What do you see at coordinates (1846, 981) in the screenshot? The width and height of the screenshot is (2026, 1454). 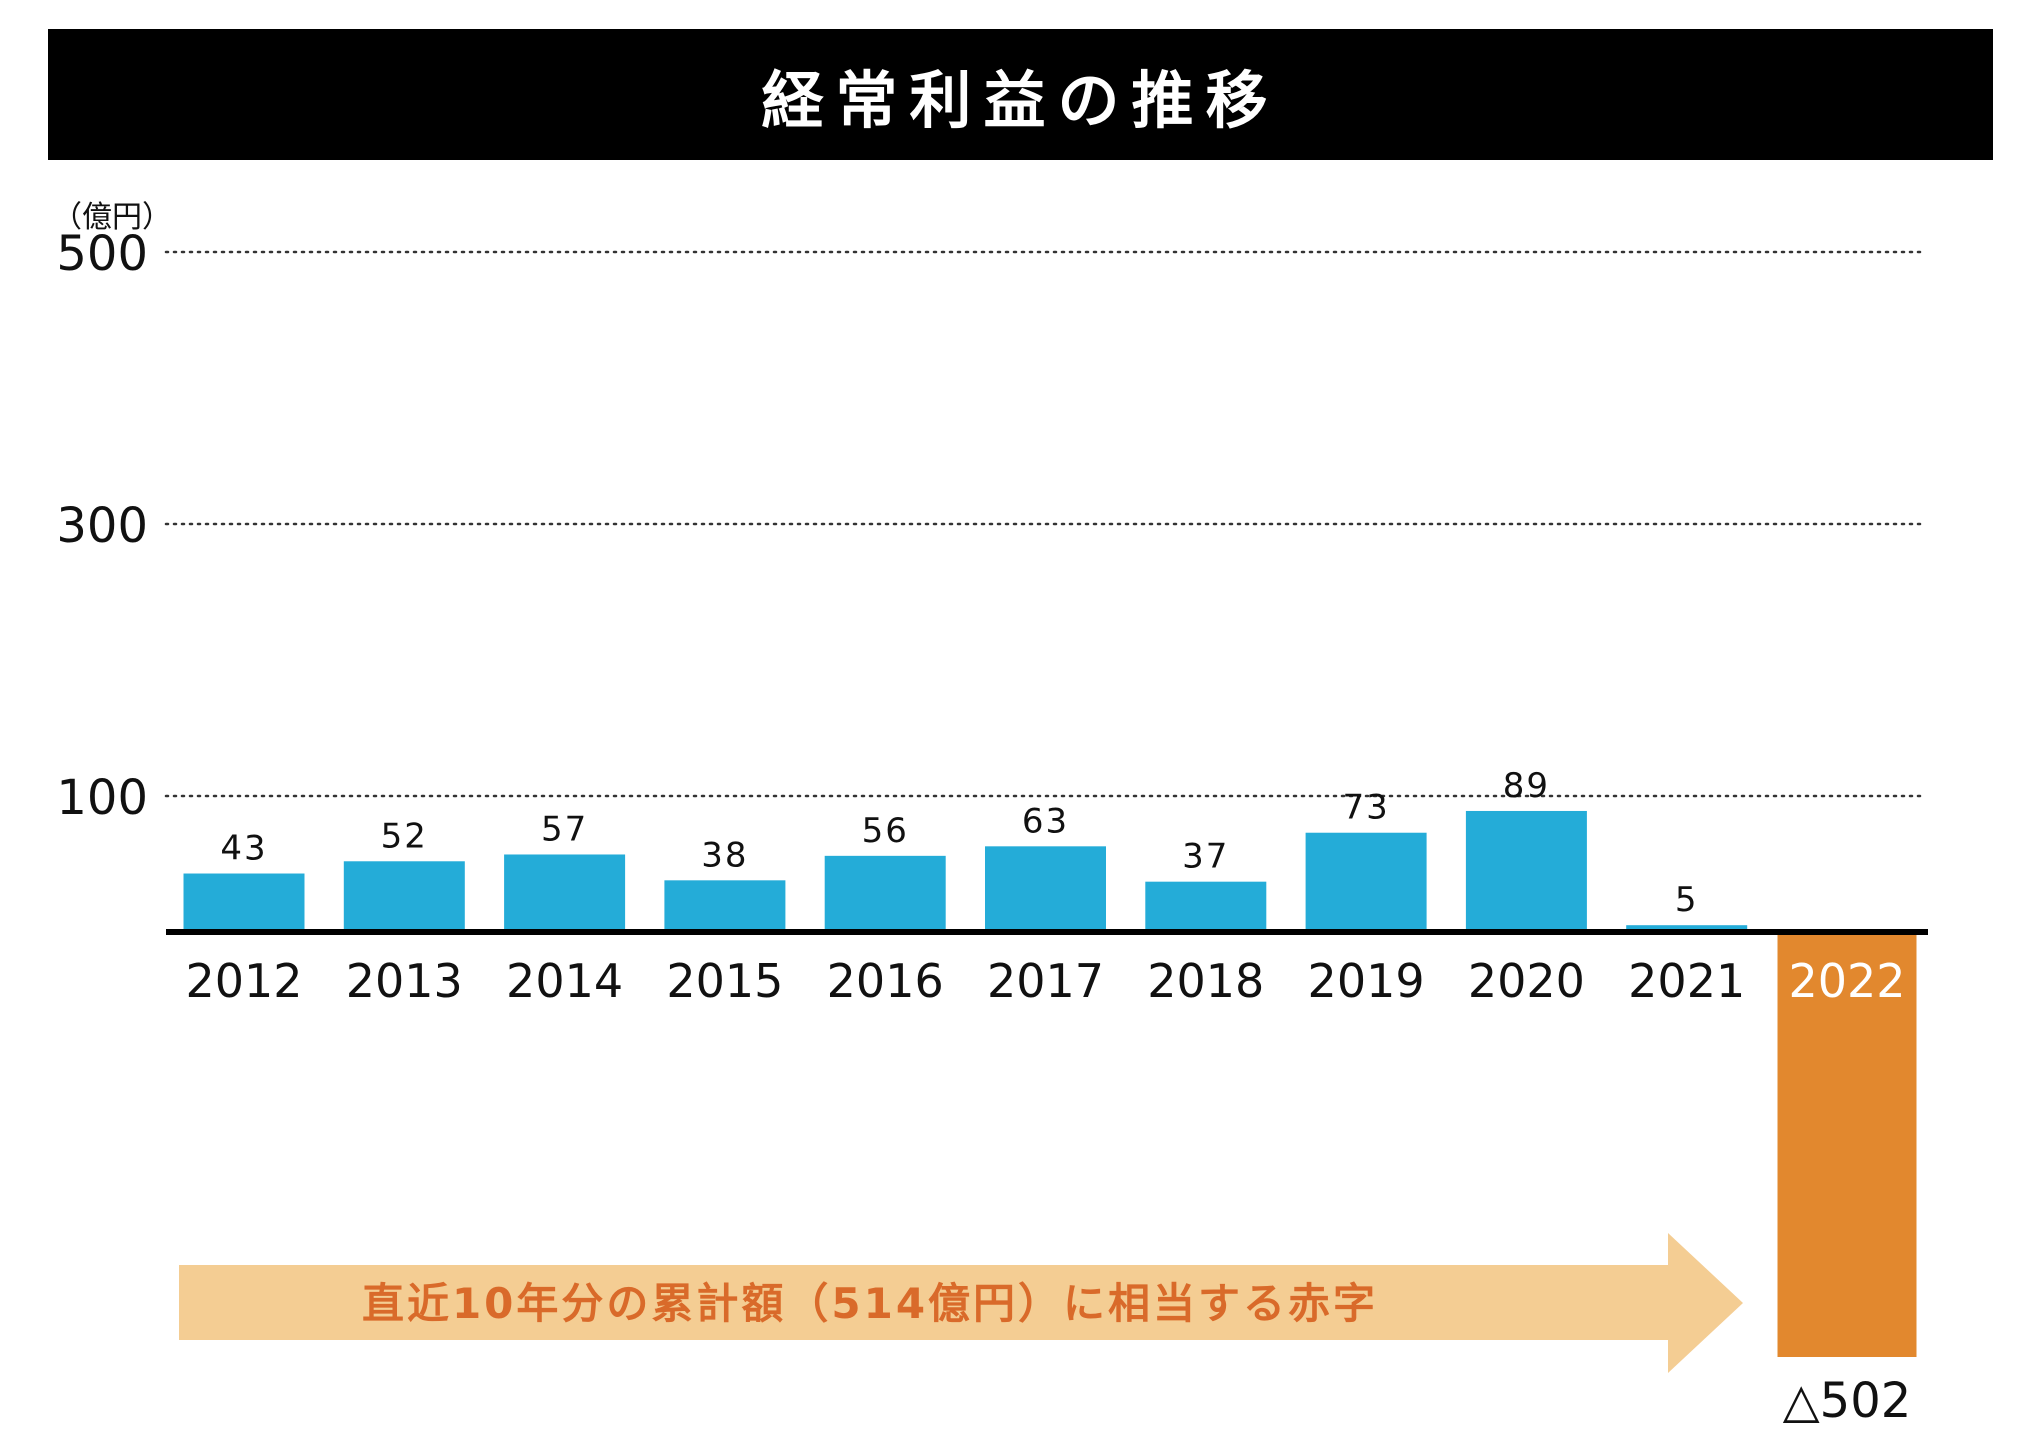 I see `x-tick-label-2022: 2022` at bounding box center [1846, 981].